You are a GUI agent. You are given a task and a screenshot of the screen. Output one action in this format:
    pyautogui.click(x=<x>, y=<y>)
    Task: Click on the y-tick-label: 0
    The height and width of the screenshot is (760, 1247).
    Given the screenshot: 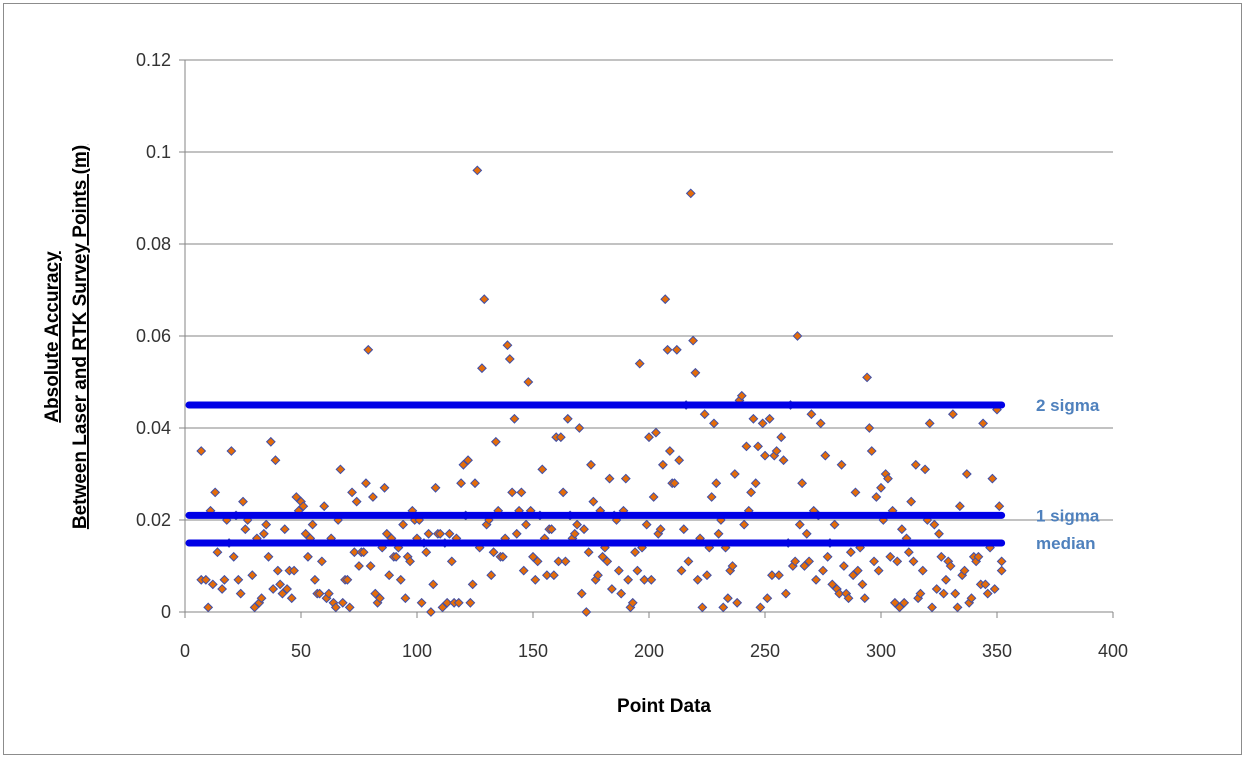 What is the action you would take?
    pyautogui.click(x=166, y=612)
    